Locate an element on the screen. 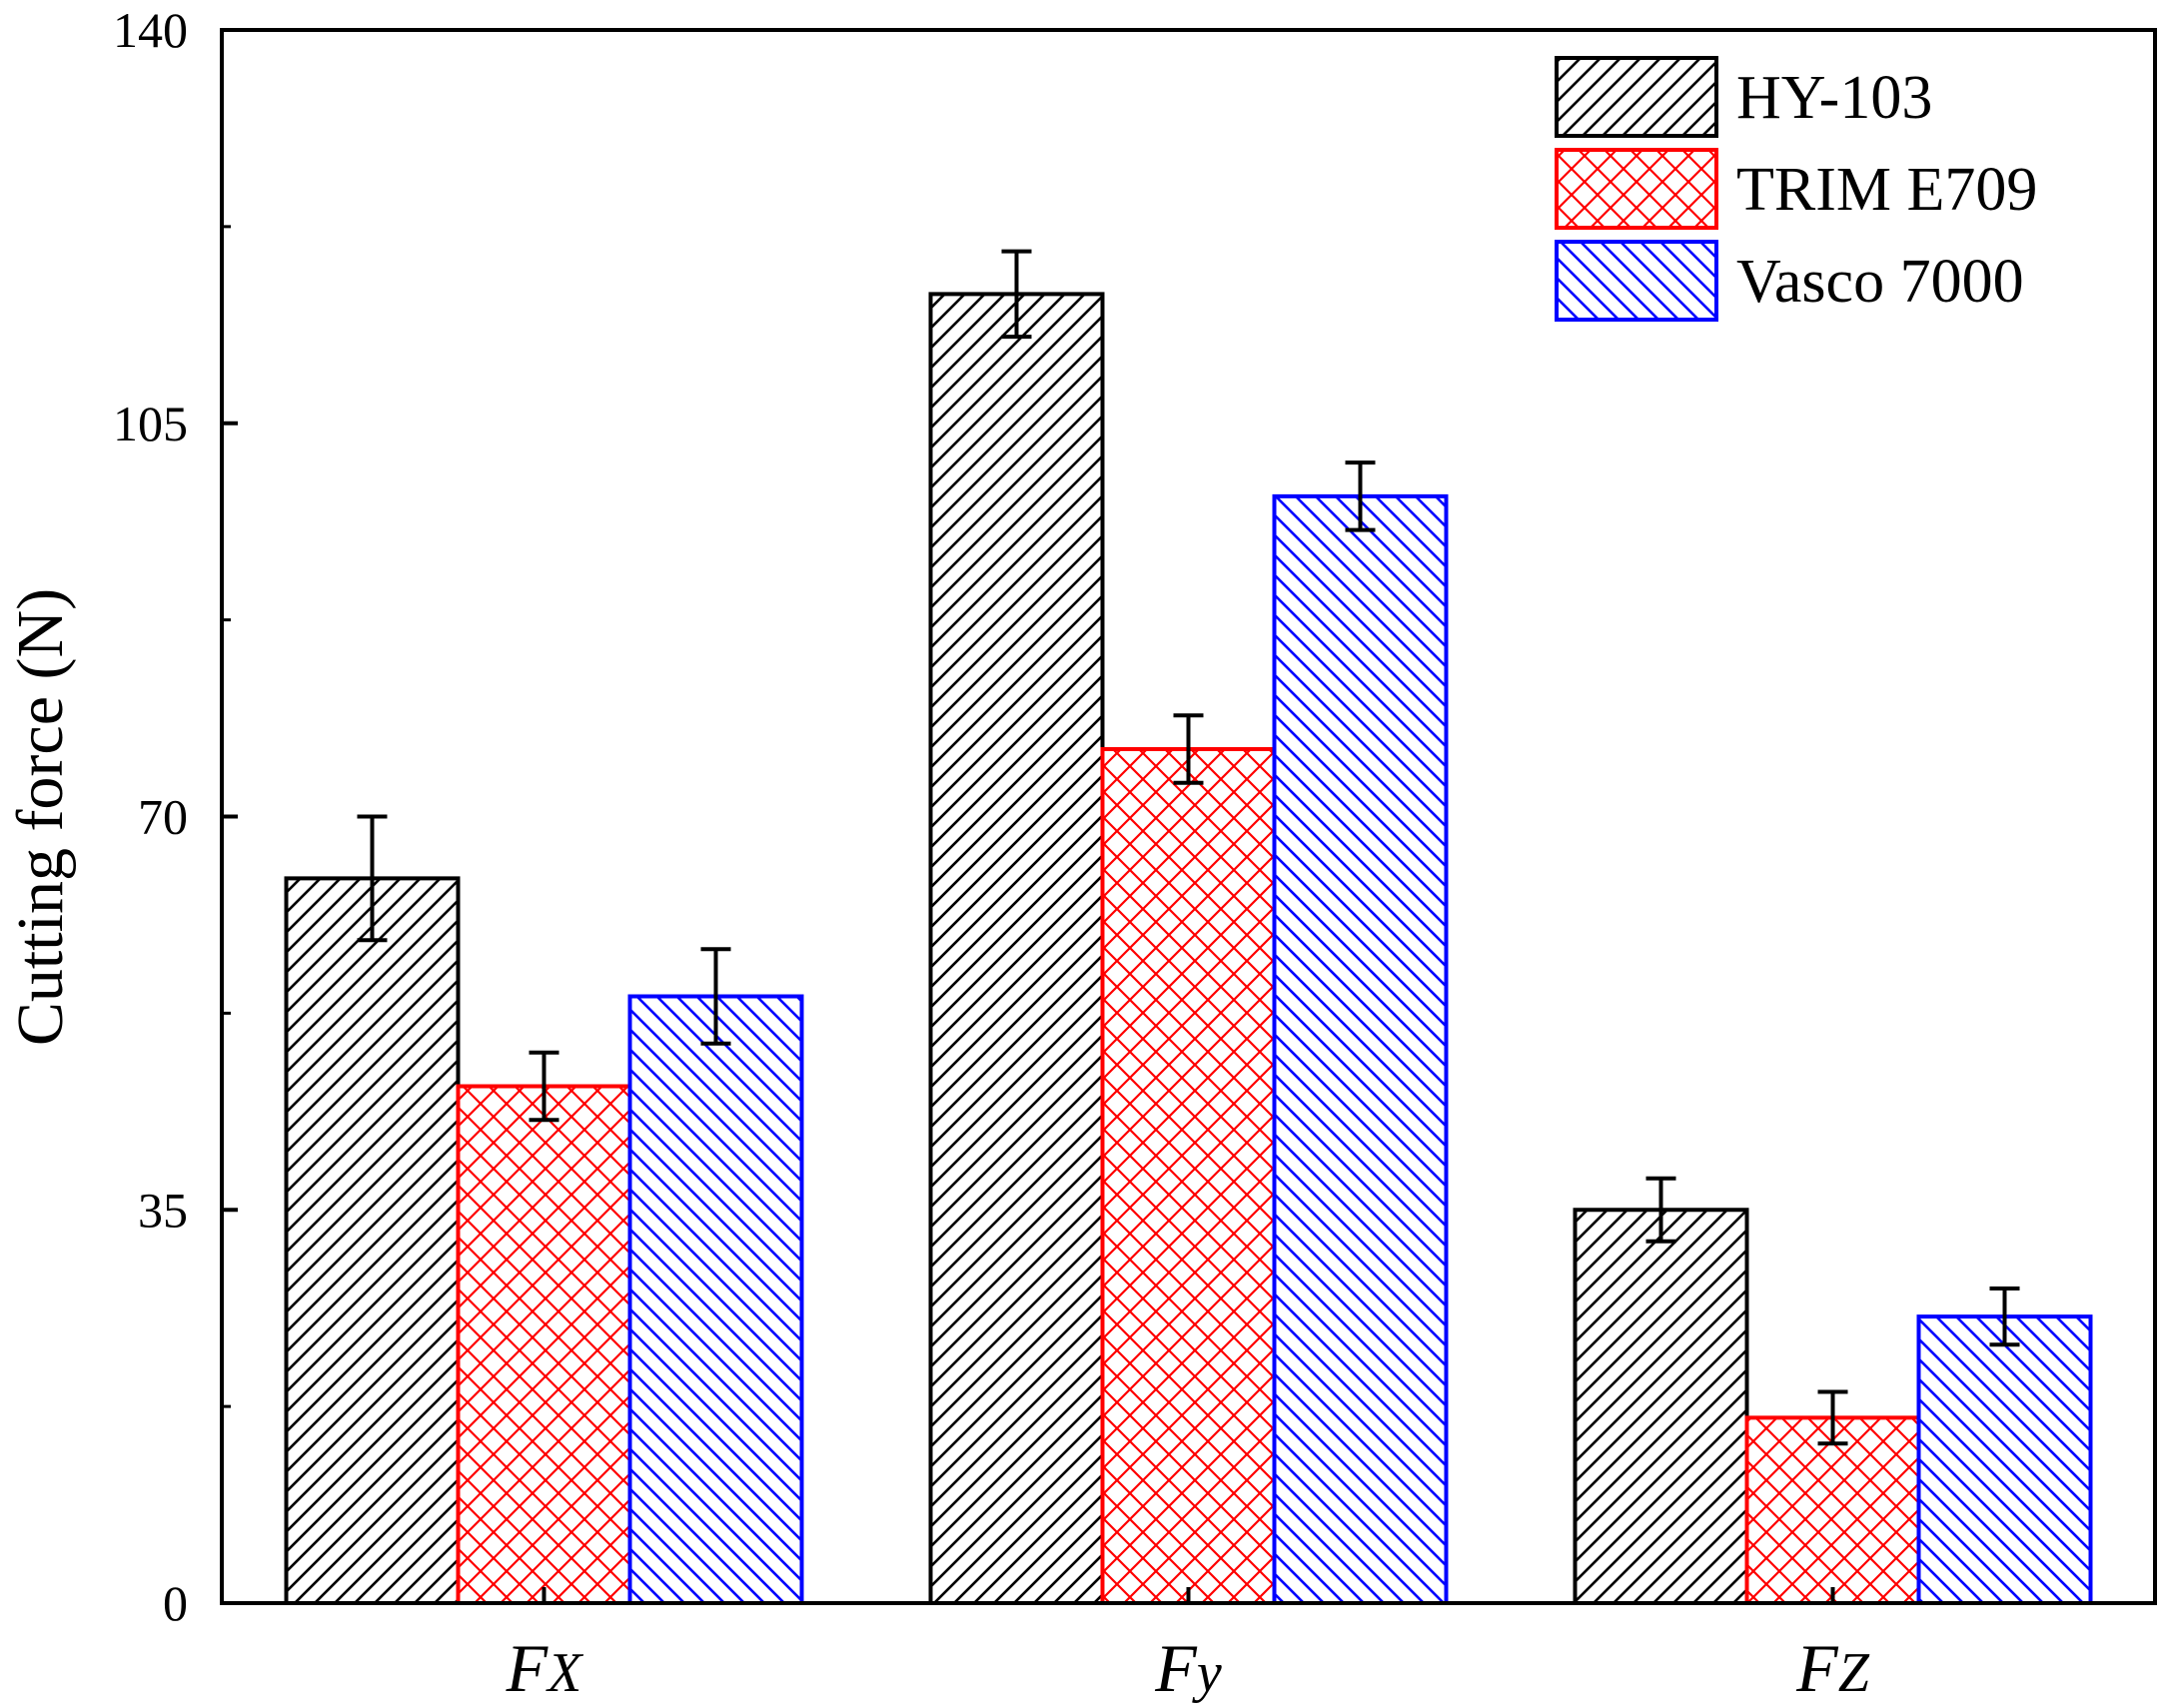 Image resolution: width=2169 pixels, height=1708 pixels. y-tick-label: 105 is located at coordinates (150, 423).